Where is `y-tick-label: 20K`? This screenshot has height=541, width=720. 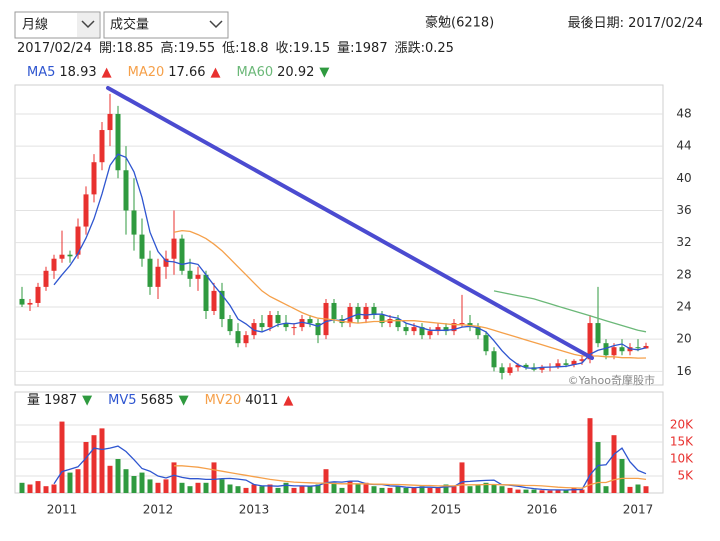
y-tick-label: 20K is located at coordinates (682, 424).